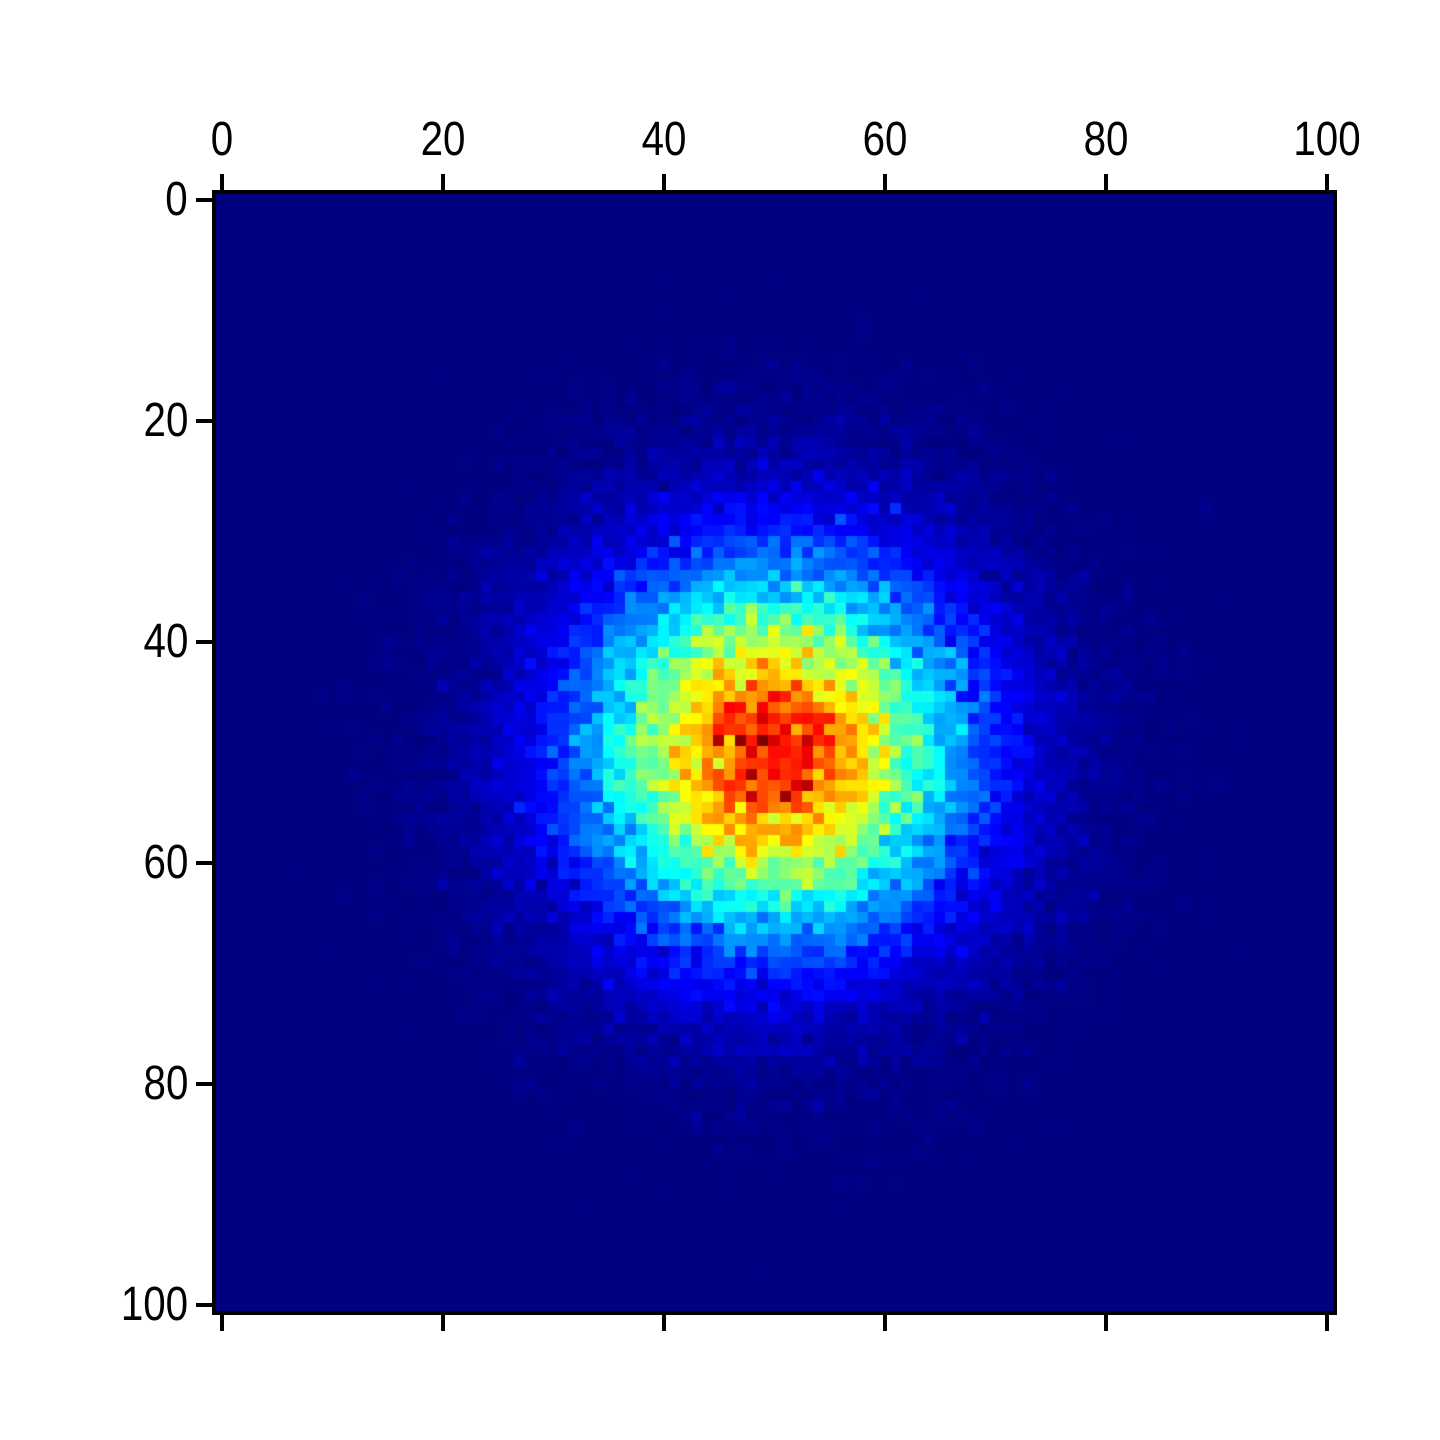 This screenshot has height=1440, width=1440. I want to click on x-tick-label: 100, so click(1327, 139).